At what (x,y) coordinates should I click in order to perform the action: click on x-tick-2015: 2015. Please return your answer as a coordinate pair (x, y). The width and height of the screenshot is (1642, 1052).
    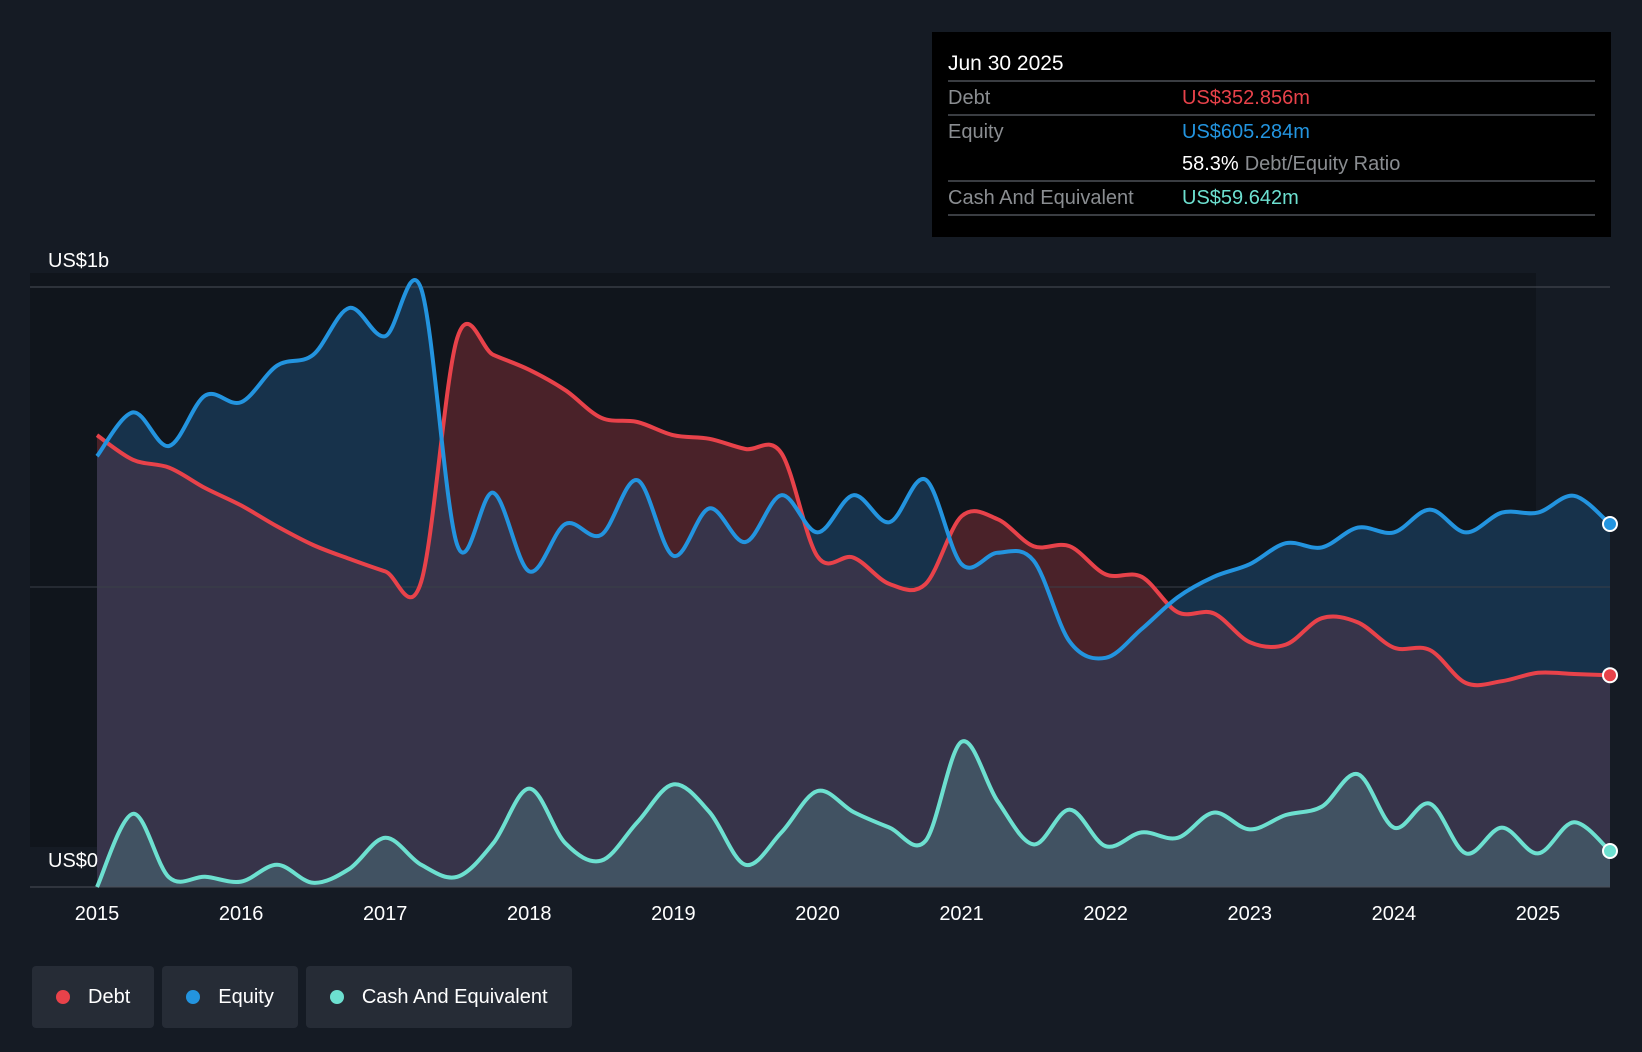
    Looking at the image, I should click on (97, 914).